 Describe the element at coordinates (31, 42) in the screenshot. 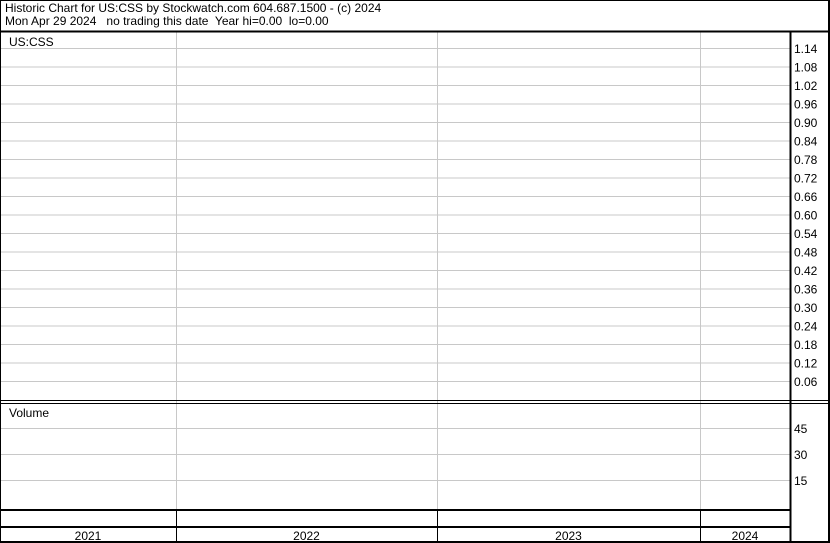

I see `price-panel-title: US:CSS` at that location.